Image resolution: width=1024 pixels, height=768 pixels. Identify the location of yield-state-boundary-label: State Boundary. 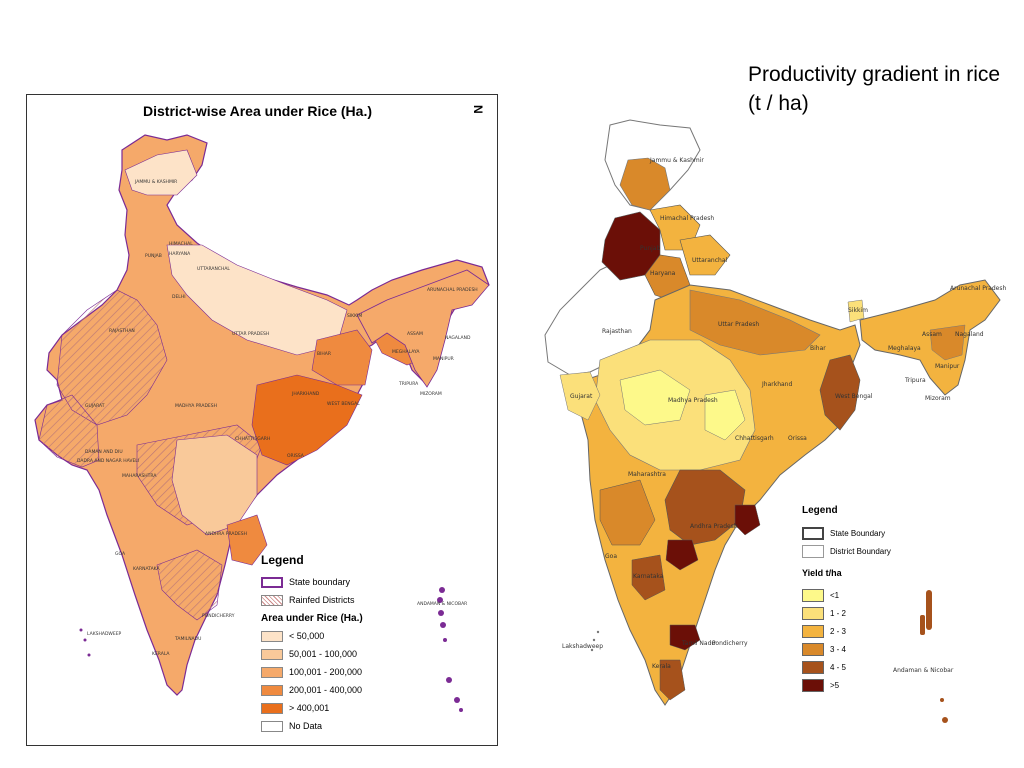
(858, 533).